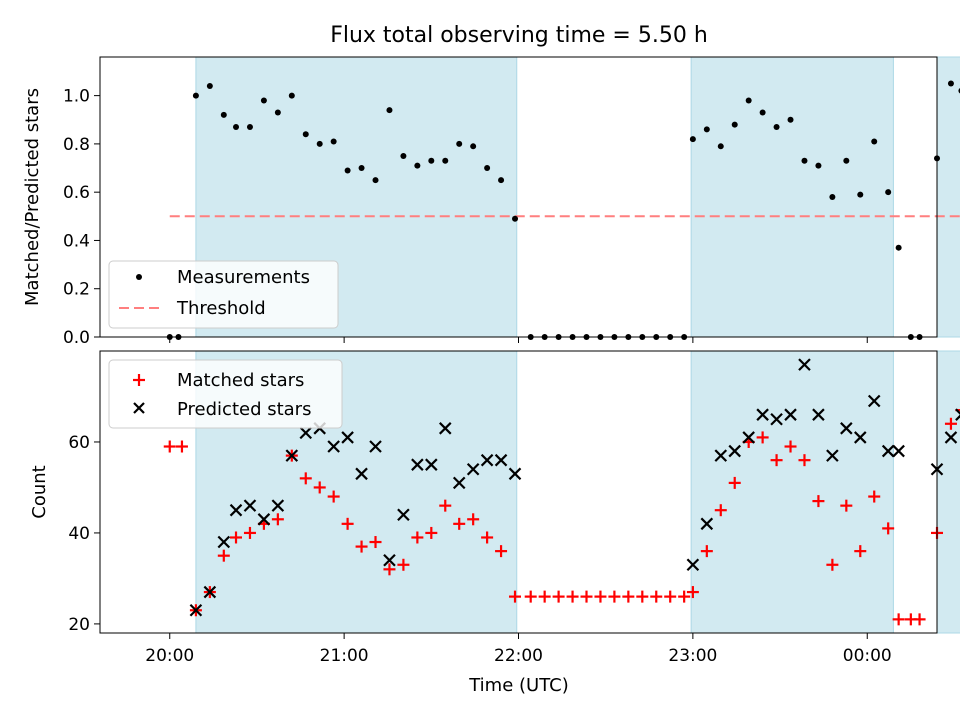 This screenshot has width=960, height=720. What do you see at coordinates (139, 277) in the screenshot?
I see `legend-marker-measurements` at bounding box center [139, 277].